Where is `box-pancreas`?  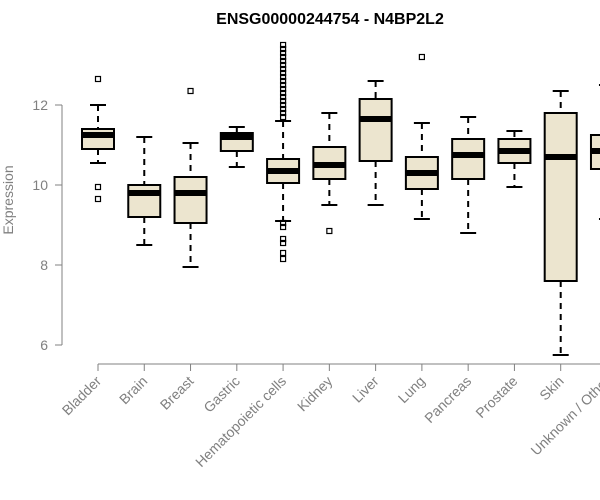 box-pancreas is located at coordinates (468, 175).